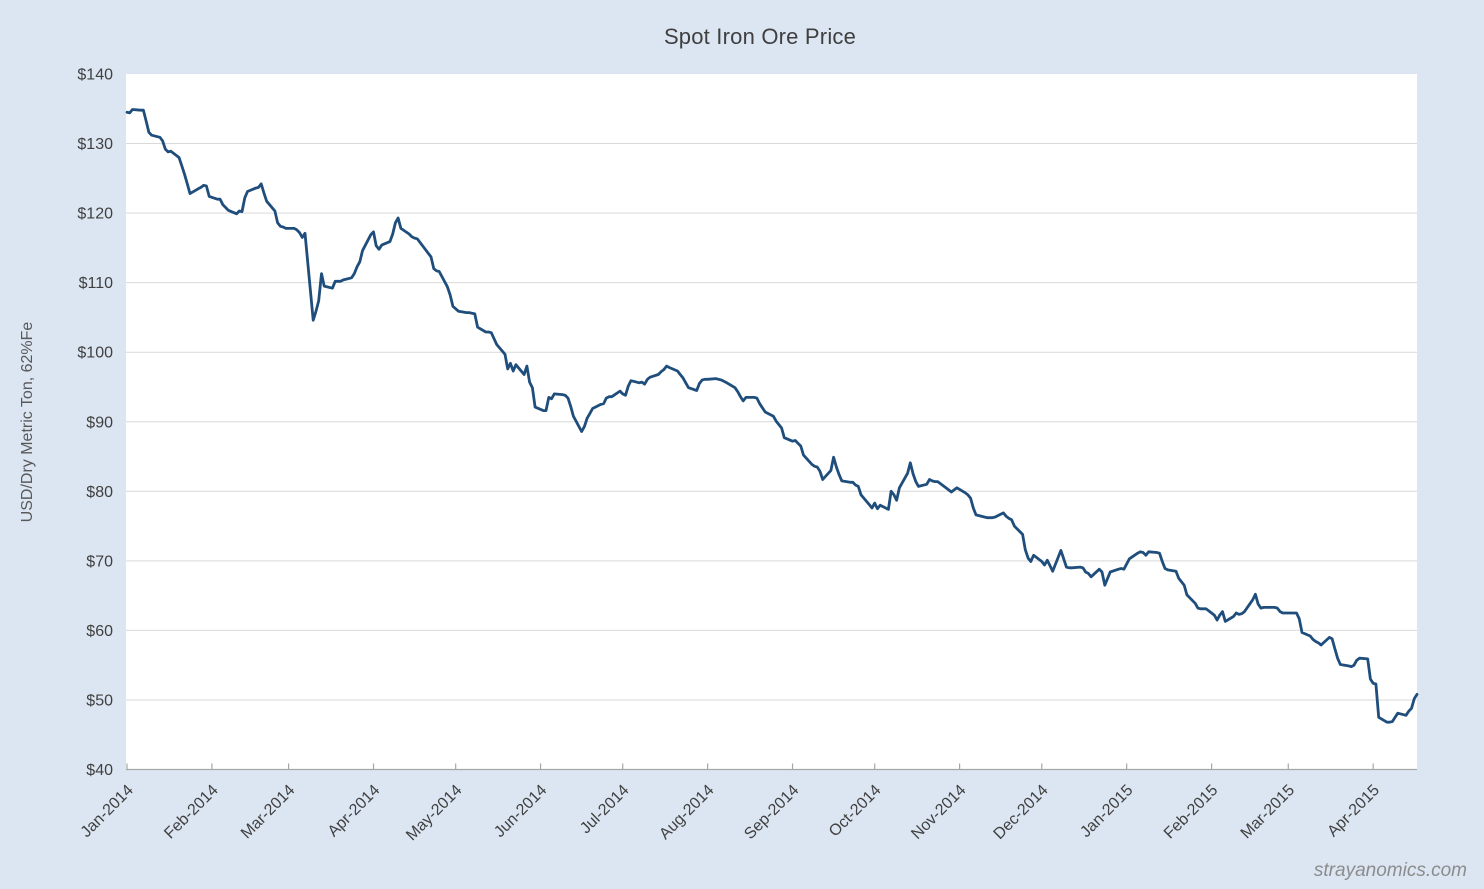 This screenshot has width=1484, height=889. I want to click on x-tick-label: Mar-2015, so click(1268, 812).